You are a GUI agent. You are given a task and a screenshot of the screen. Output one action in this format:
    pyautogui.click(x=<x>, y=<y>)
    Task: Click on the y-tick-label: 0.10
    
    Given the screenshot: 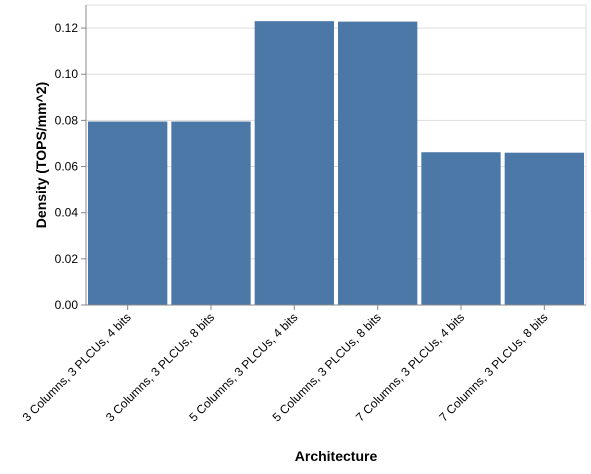 What is the action you would take?
    pyautogui.click(x=67, y=74)
    